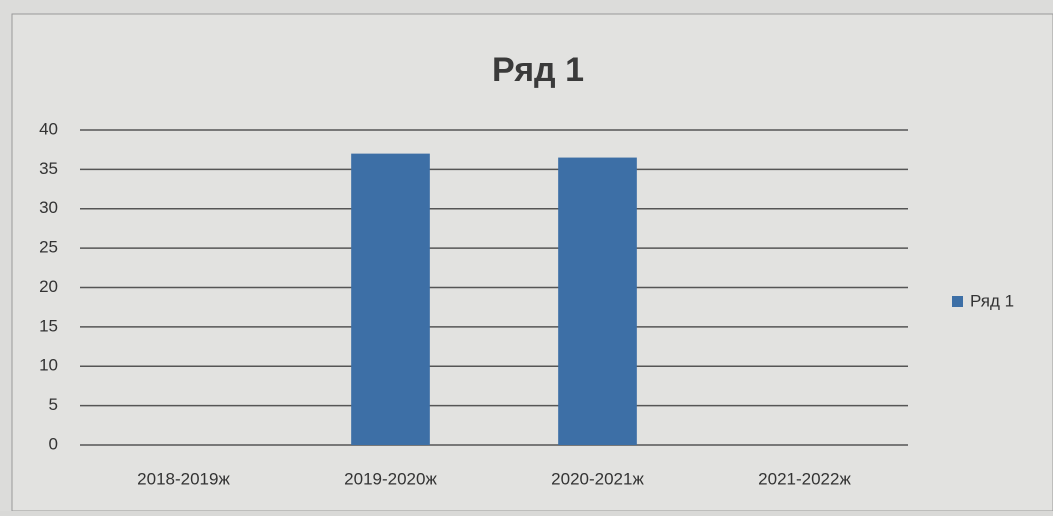 Image resolution: width=1053 pixels, height=516 pixels. I want to click on x-tick-label: 2020-2021ж, so click(597, 478).